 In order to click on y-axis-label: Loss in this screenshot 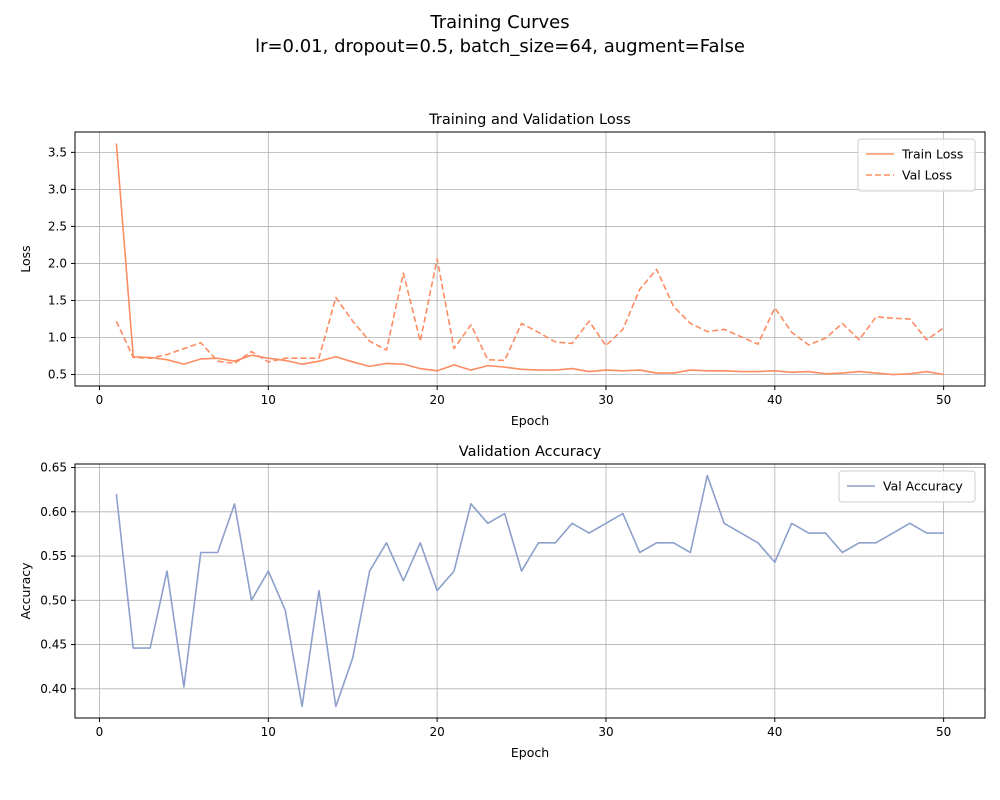, I will do `click(25, 258)`.